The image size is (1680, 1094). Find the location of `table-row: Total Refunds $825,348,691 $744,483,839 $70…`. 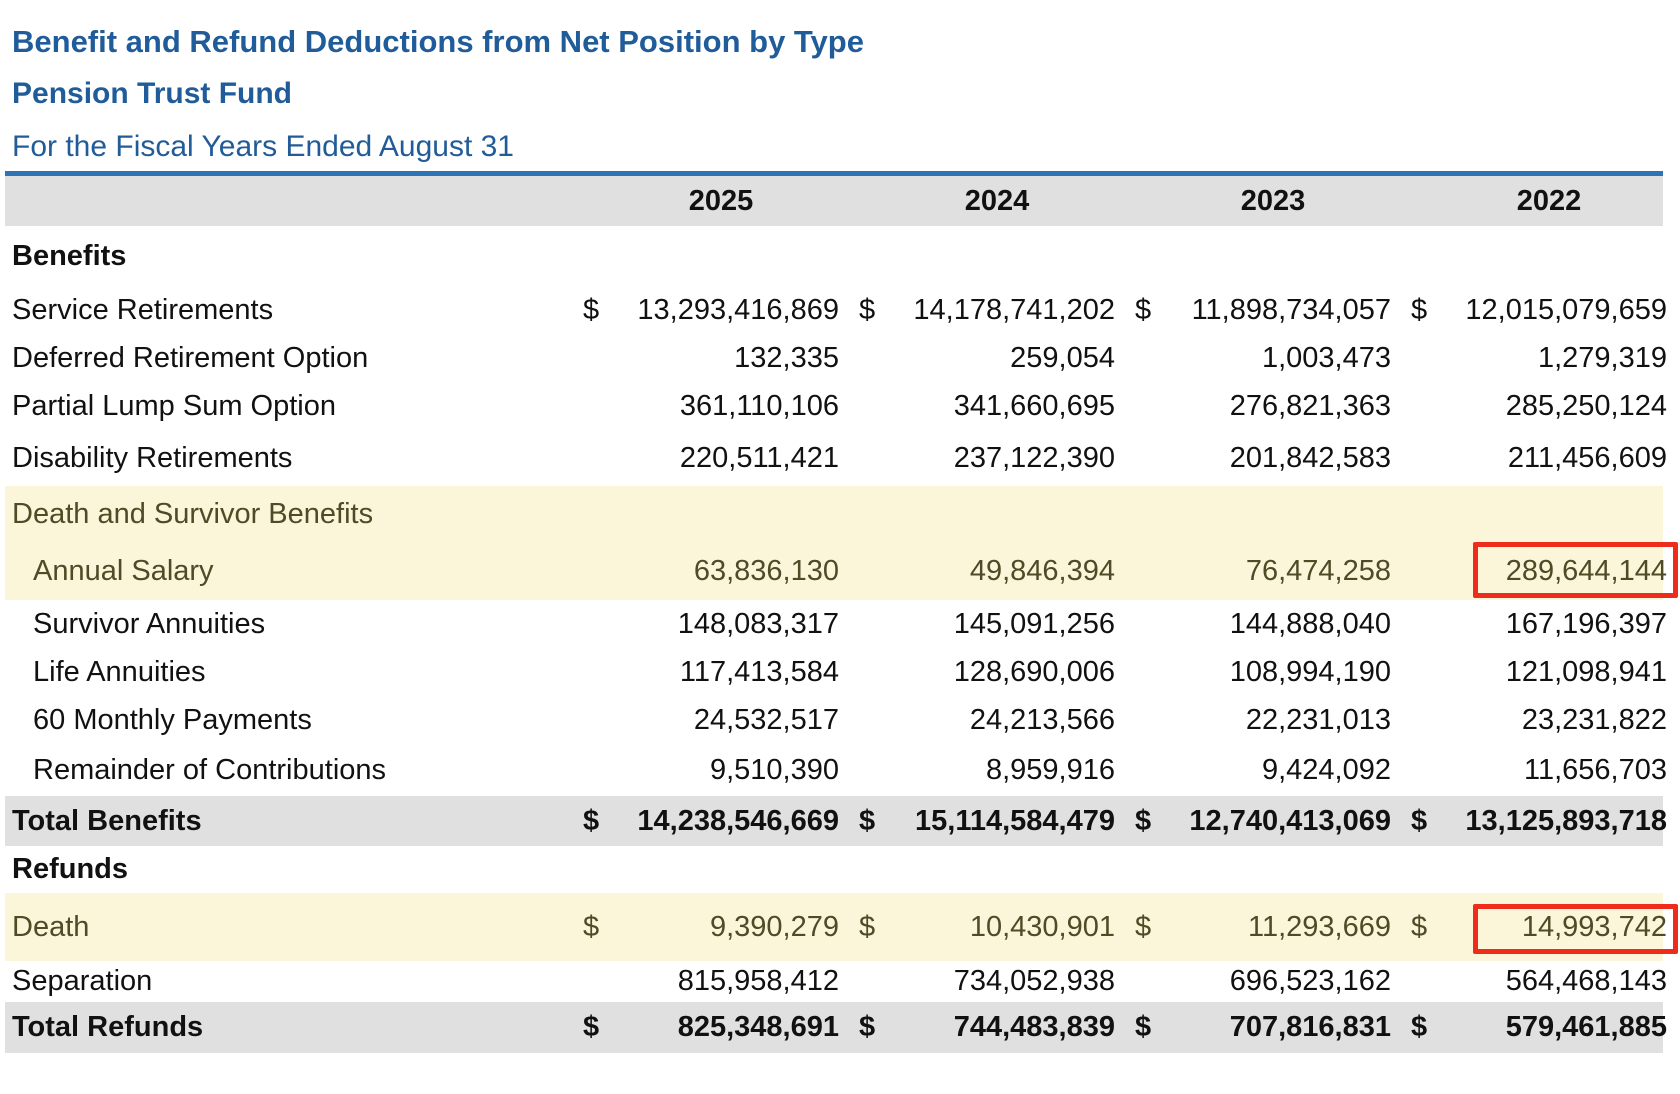

table-row: Total Refunds $825,348,691 $744,483,839 $70… is located at coordinates (836, 1027).